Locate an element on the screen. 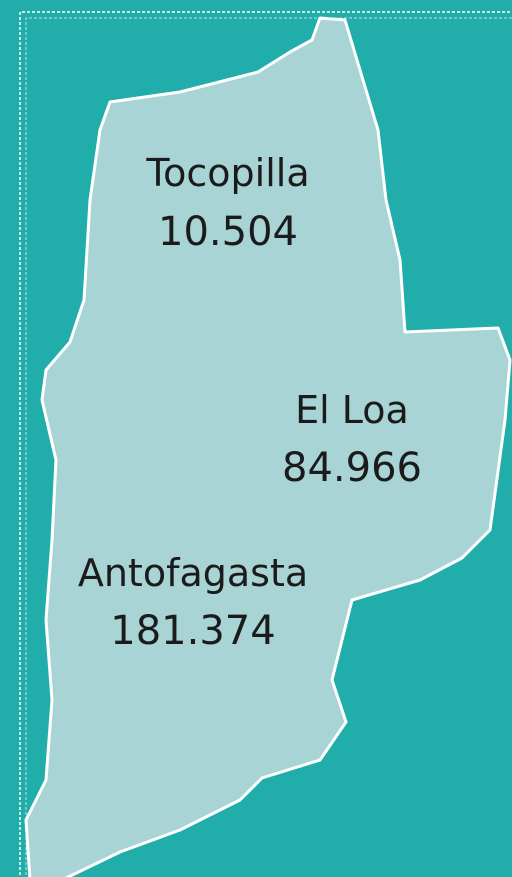  region-value: 84.966 is located at coordinates (352, 468).